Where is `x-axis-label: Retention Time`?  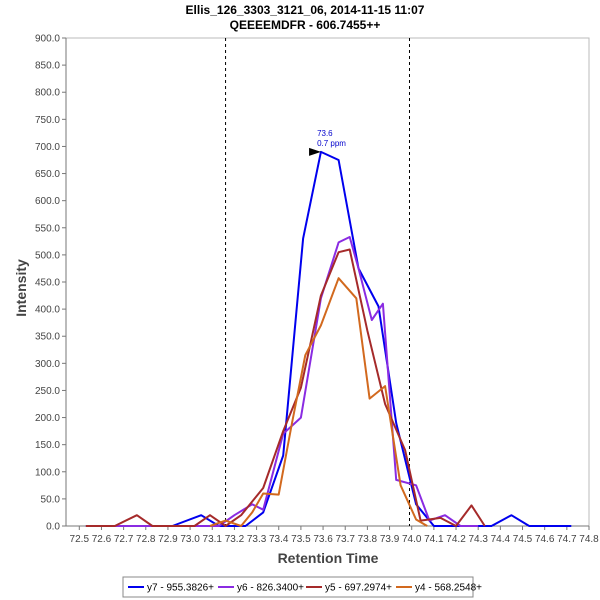
x-axis-label: Retention Time is located at coordinates (328, 558).